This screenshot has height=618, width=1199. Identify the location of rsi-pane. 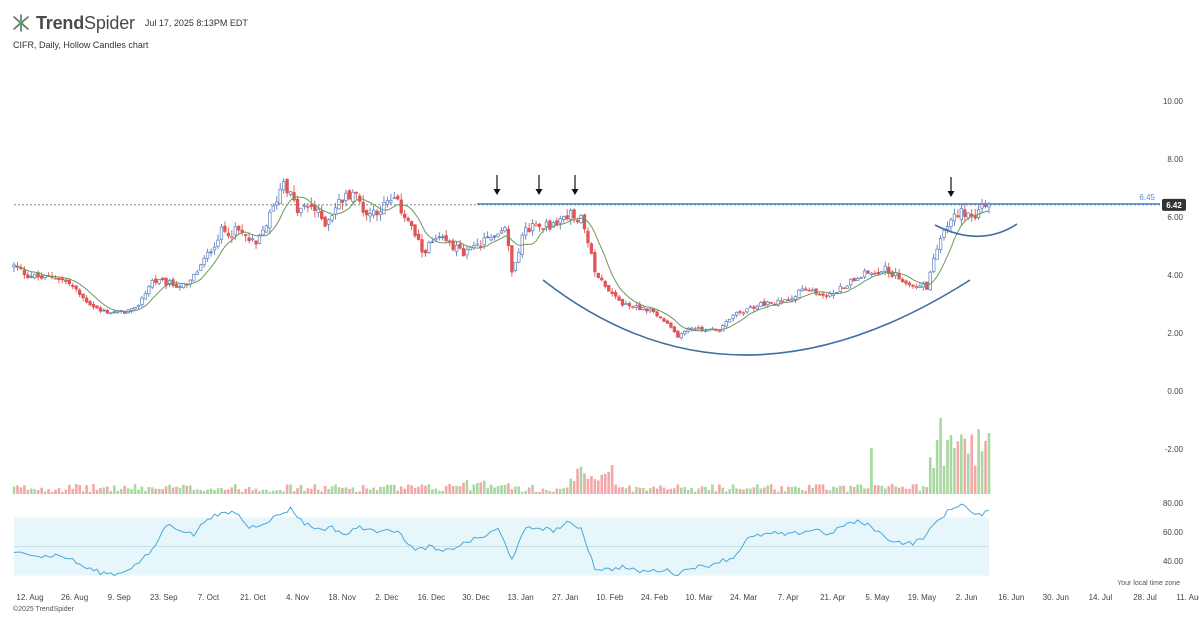
(501, 540).